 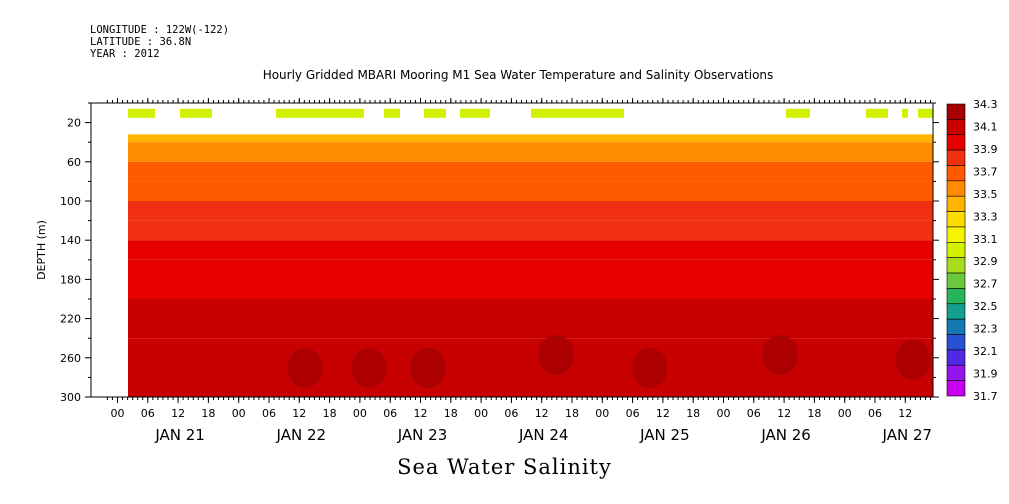 What do you see at coordinates (301, 435) in the screenshot?
I see `x-day-label: JAN 22` at bounding box center [301, 435].